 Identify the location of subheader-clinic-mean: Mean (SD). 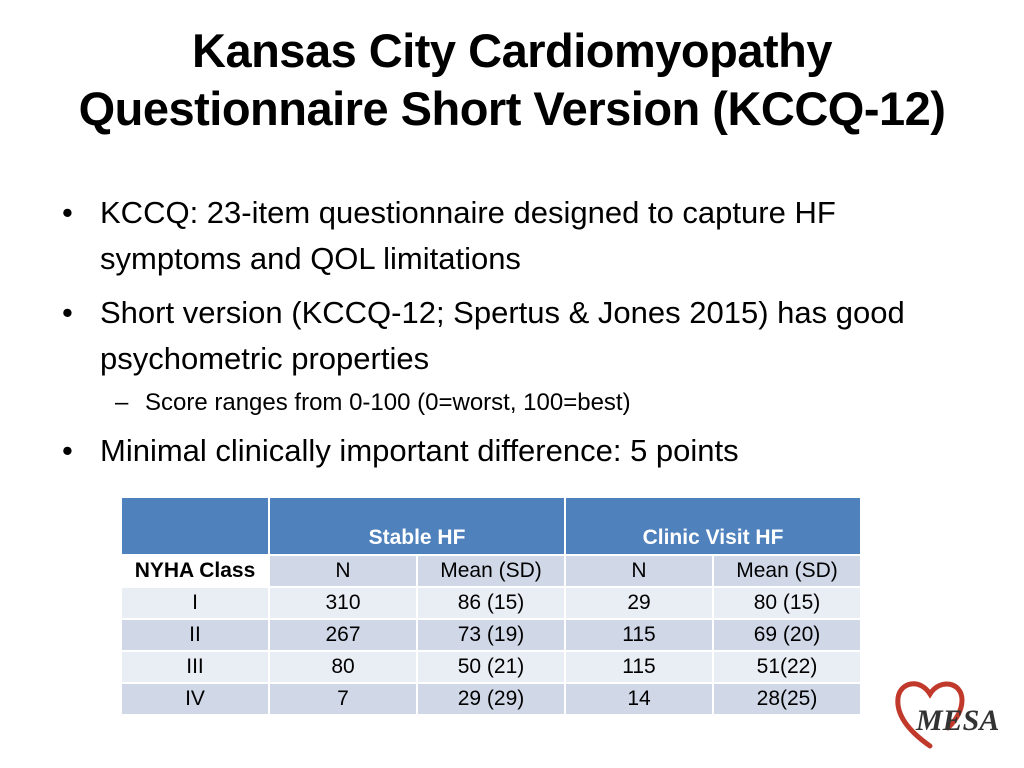
(787, 571).